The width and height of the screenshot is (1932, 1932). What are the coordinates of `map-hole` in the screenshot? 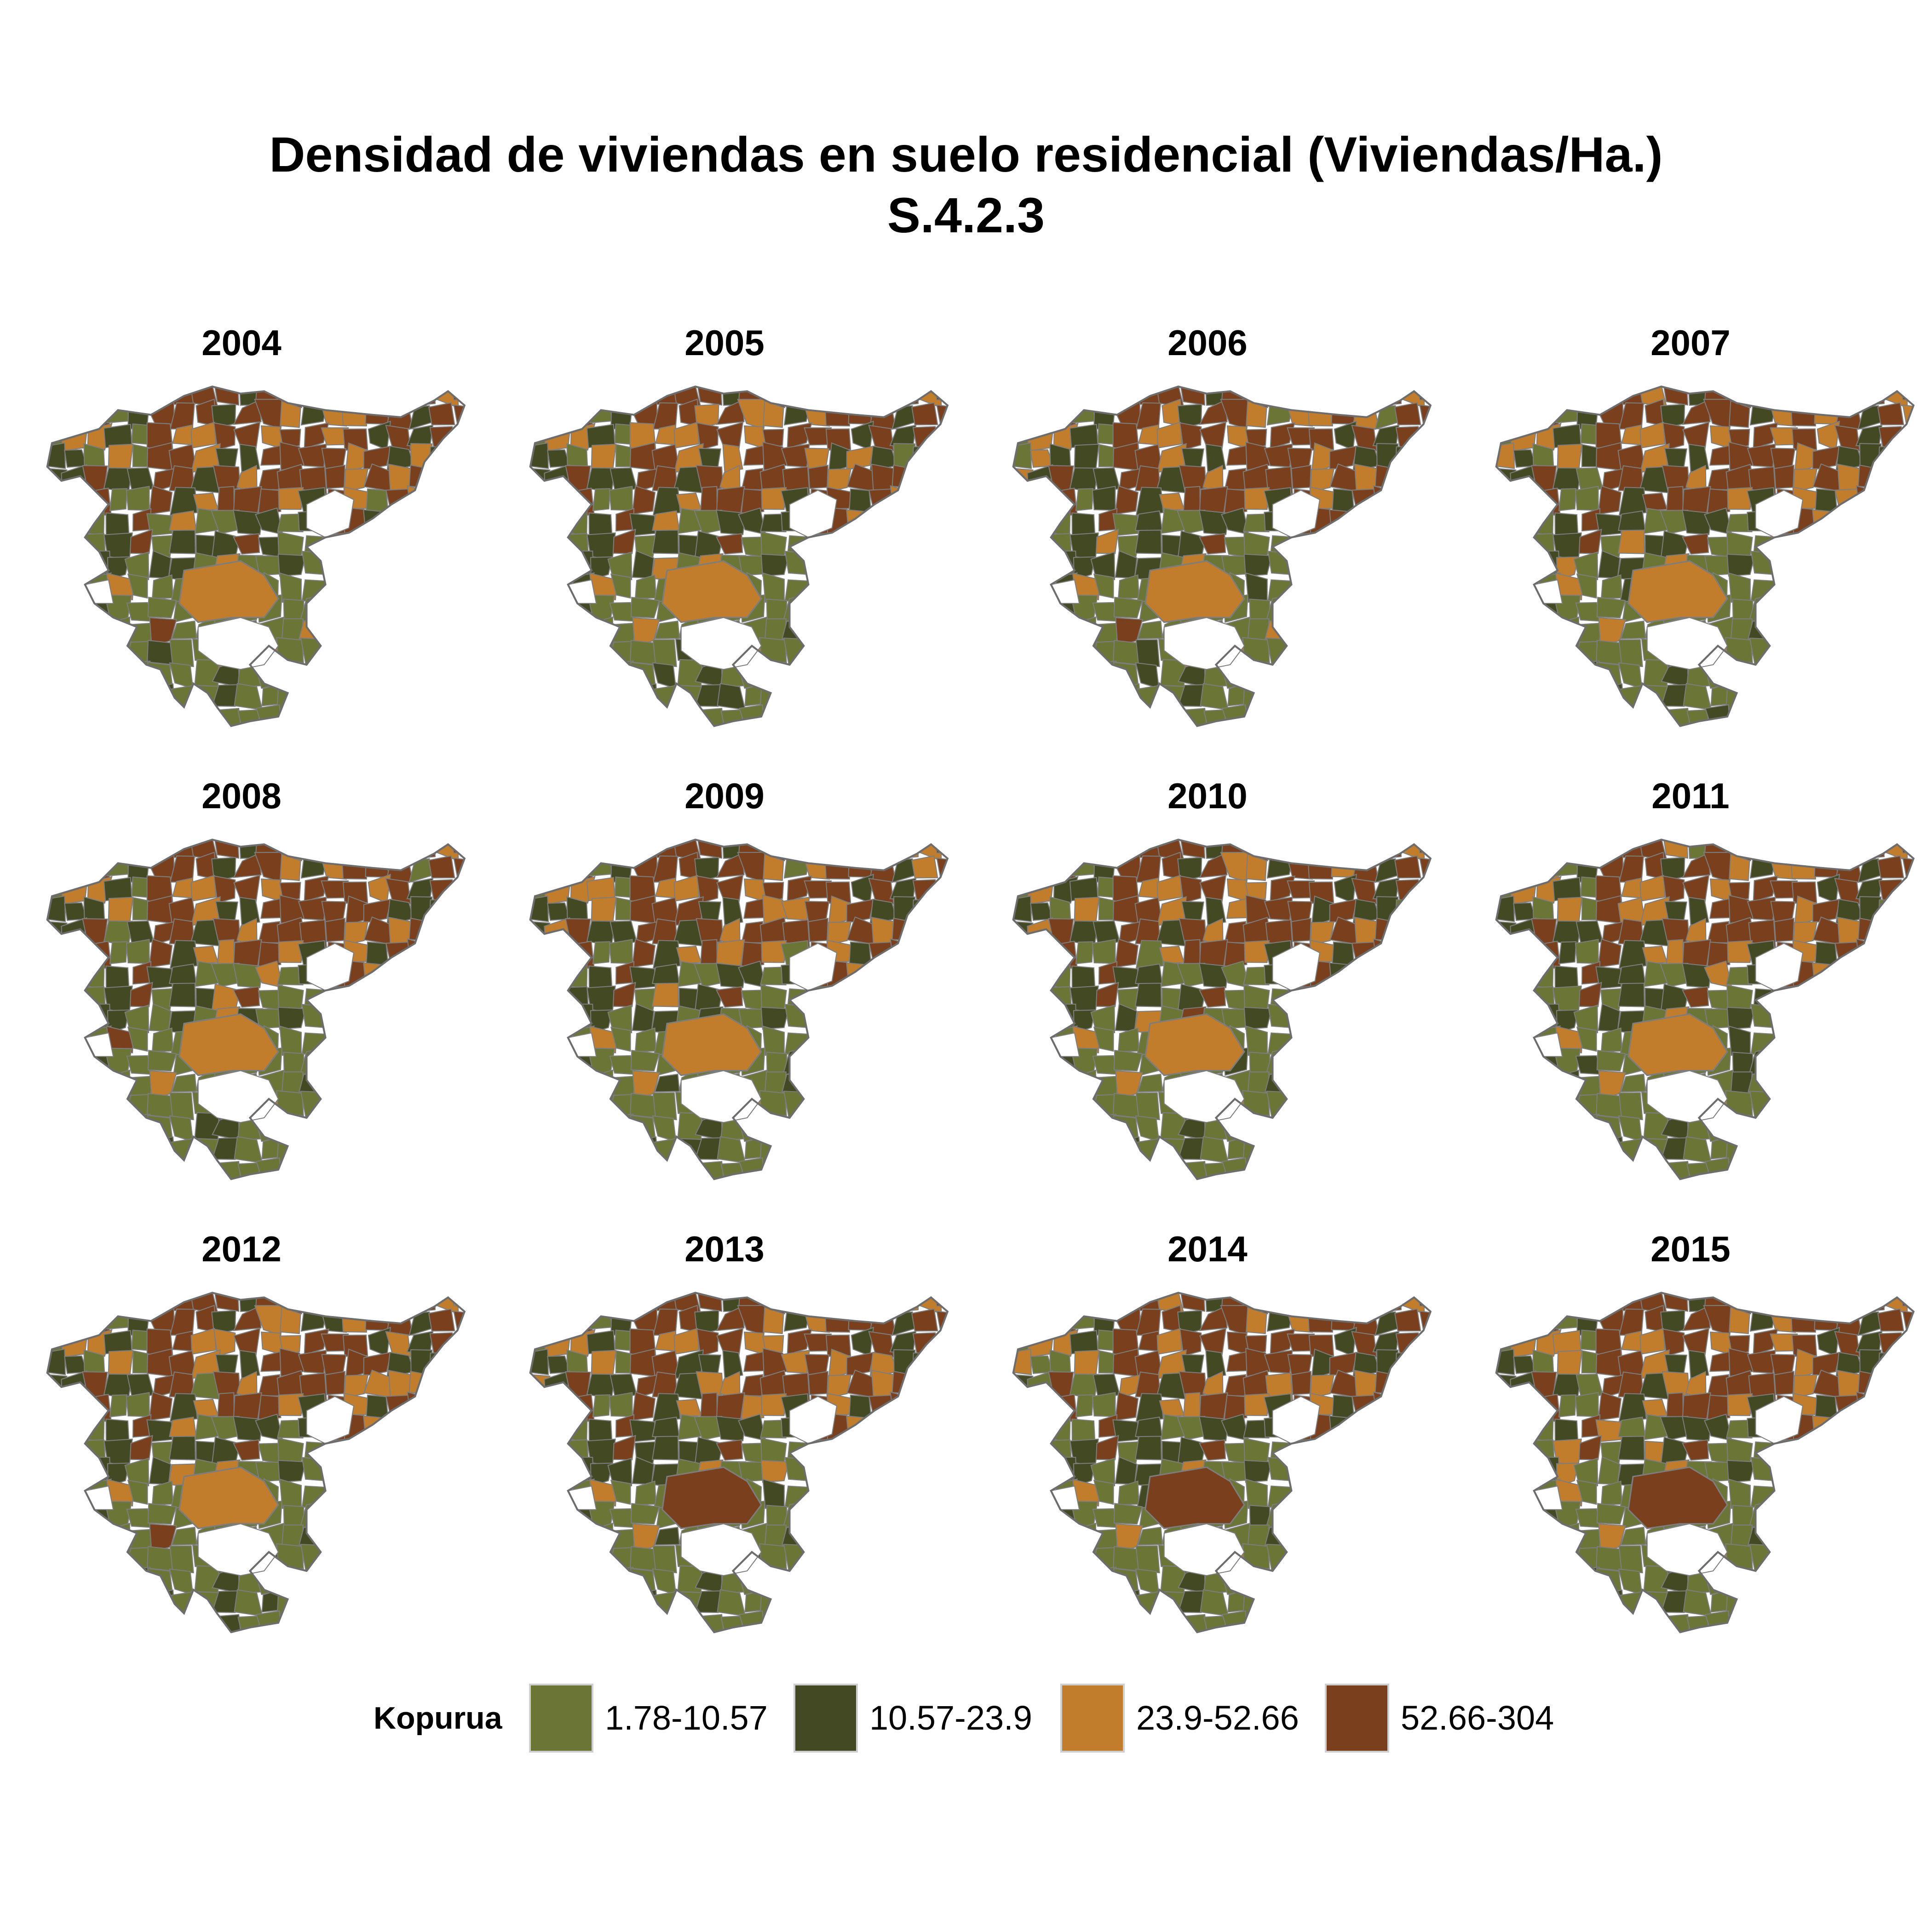 It's located at (1296, 513).